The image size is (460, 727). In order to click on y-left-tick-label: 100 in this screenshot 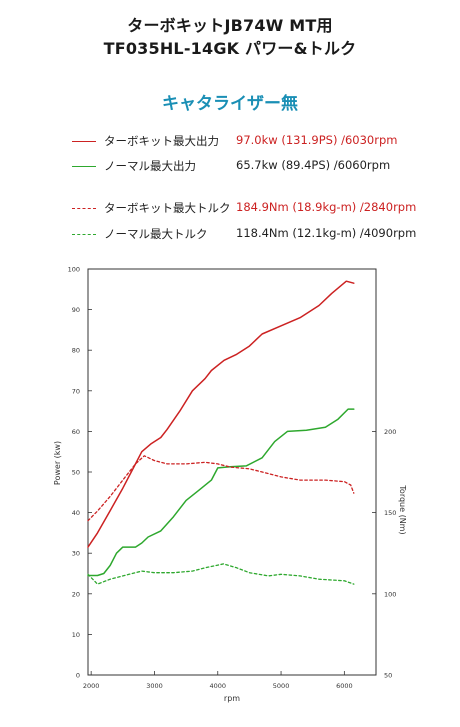, I will do `click(74, 270)`.